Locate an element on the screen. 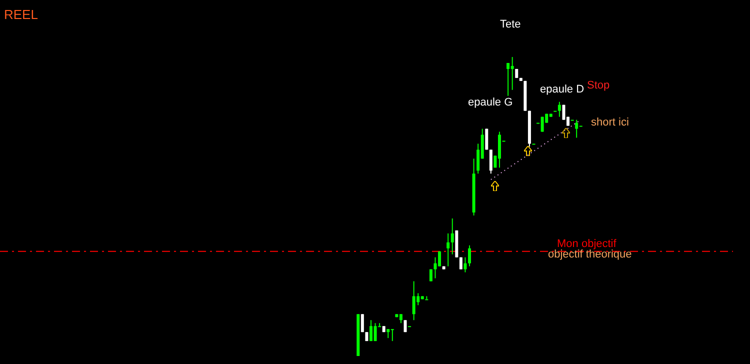  text: Stop is located at coordinates (598, 86).